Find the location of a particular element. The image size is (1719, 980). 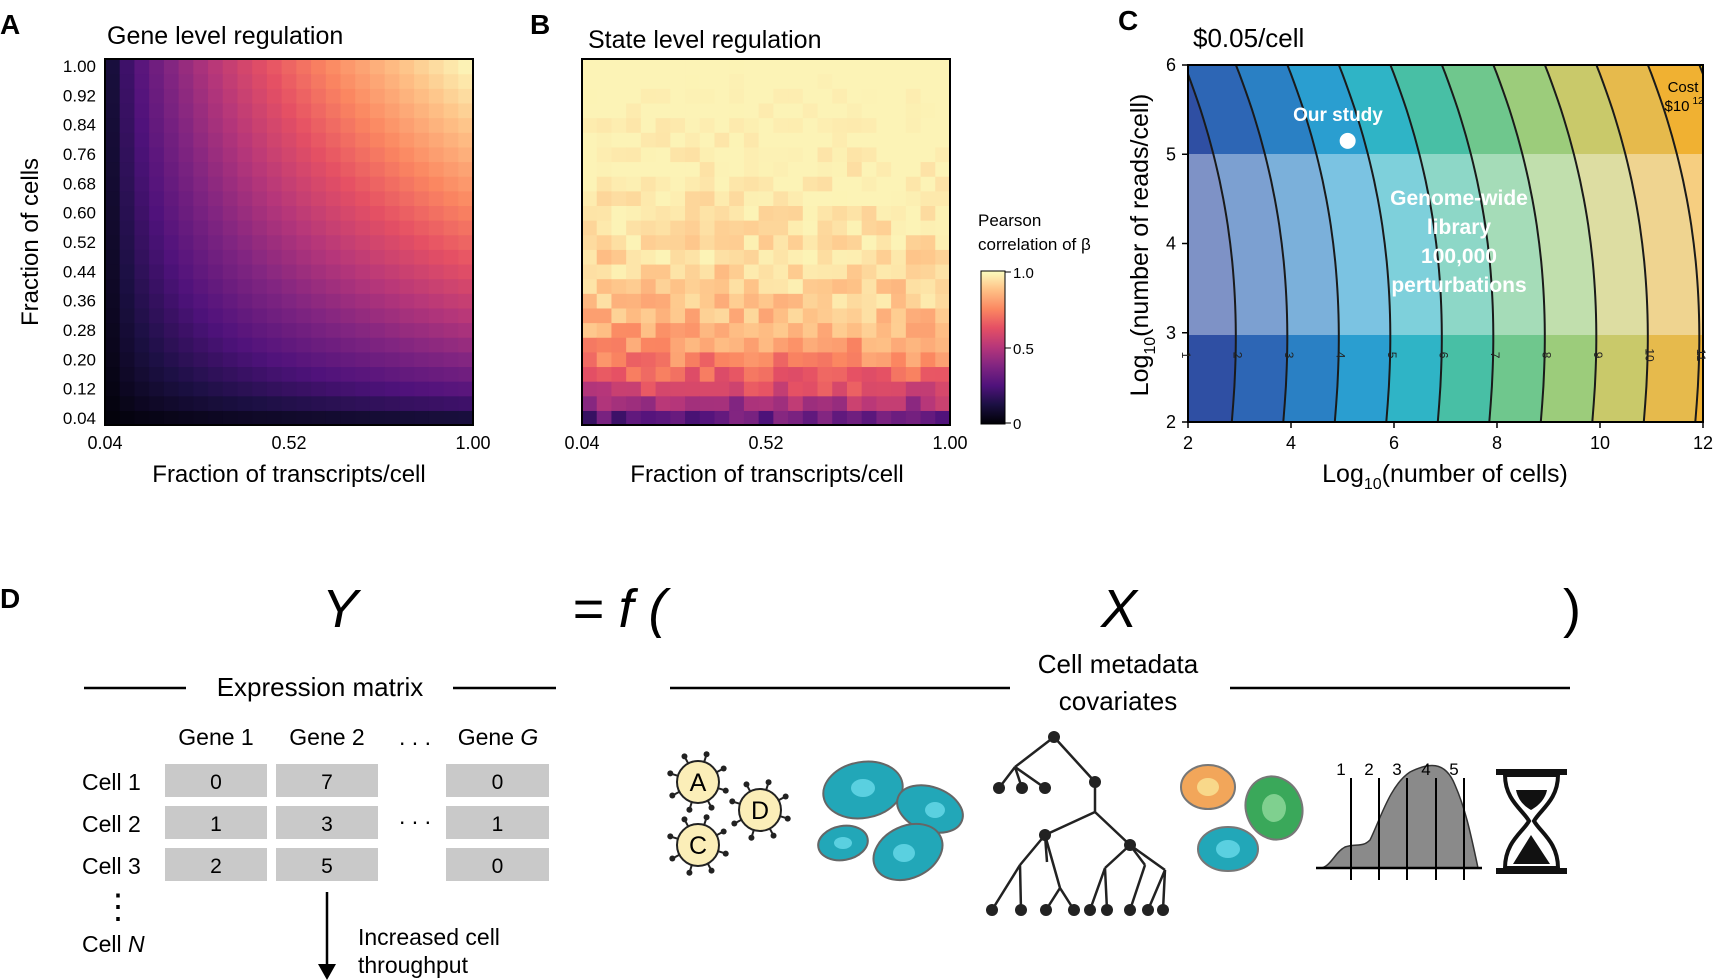

cost-band is located at coordinates (1339, 243).